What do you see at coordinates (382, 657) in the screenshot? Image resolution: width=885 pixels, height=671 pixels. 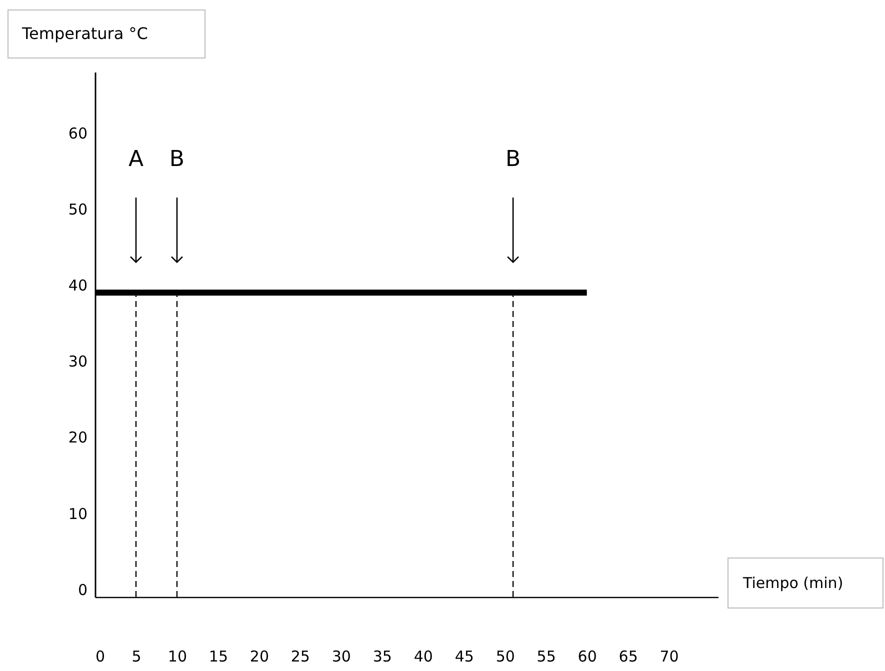 I see `x-tick-label: 35` at bounding box center [382, 657].